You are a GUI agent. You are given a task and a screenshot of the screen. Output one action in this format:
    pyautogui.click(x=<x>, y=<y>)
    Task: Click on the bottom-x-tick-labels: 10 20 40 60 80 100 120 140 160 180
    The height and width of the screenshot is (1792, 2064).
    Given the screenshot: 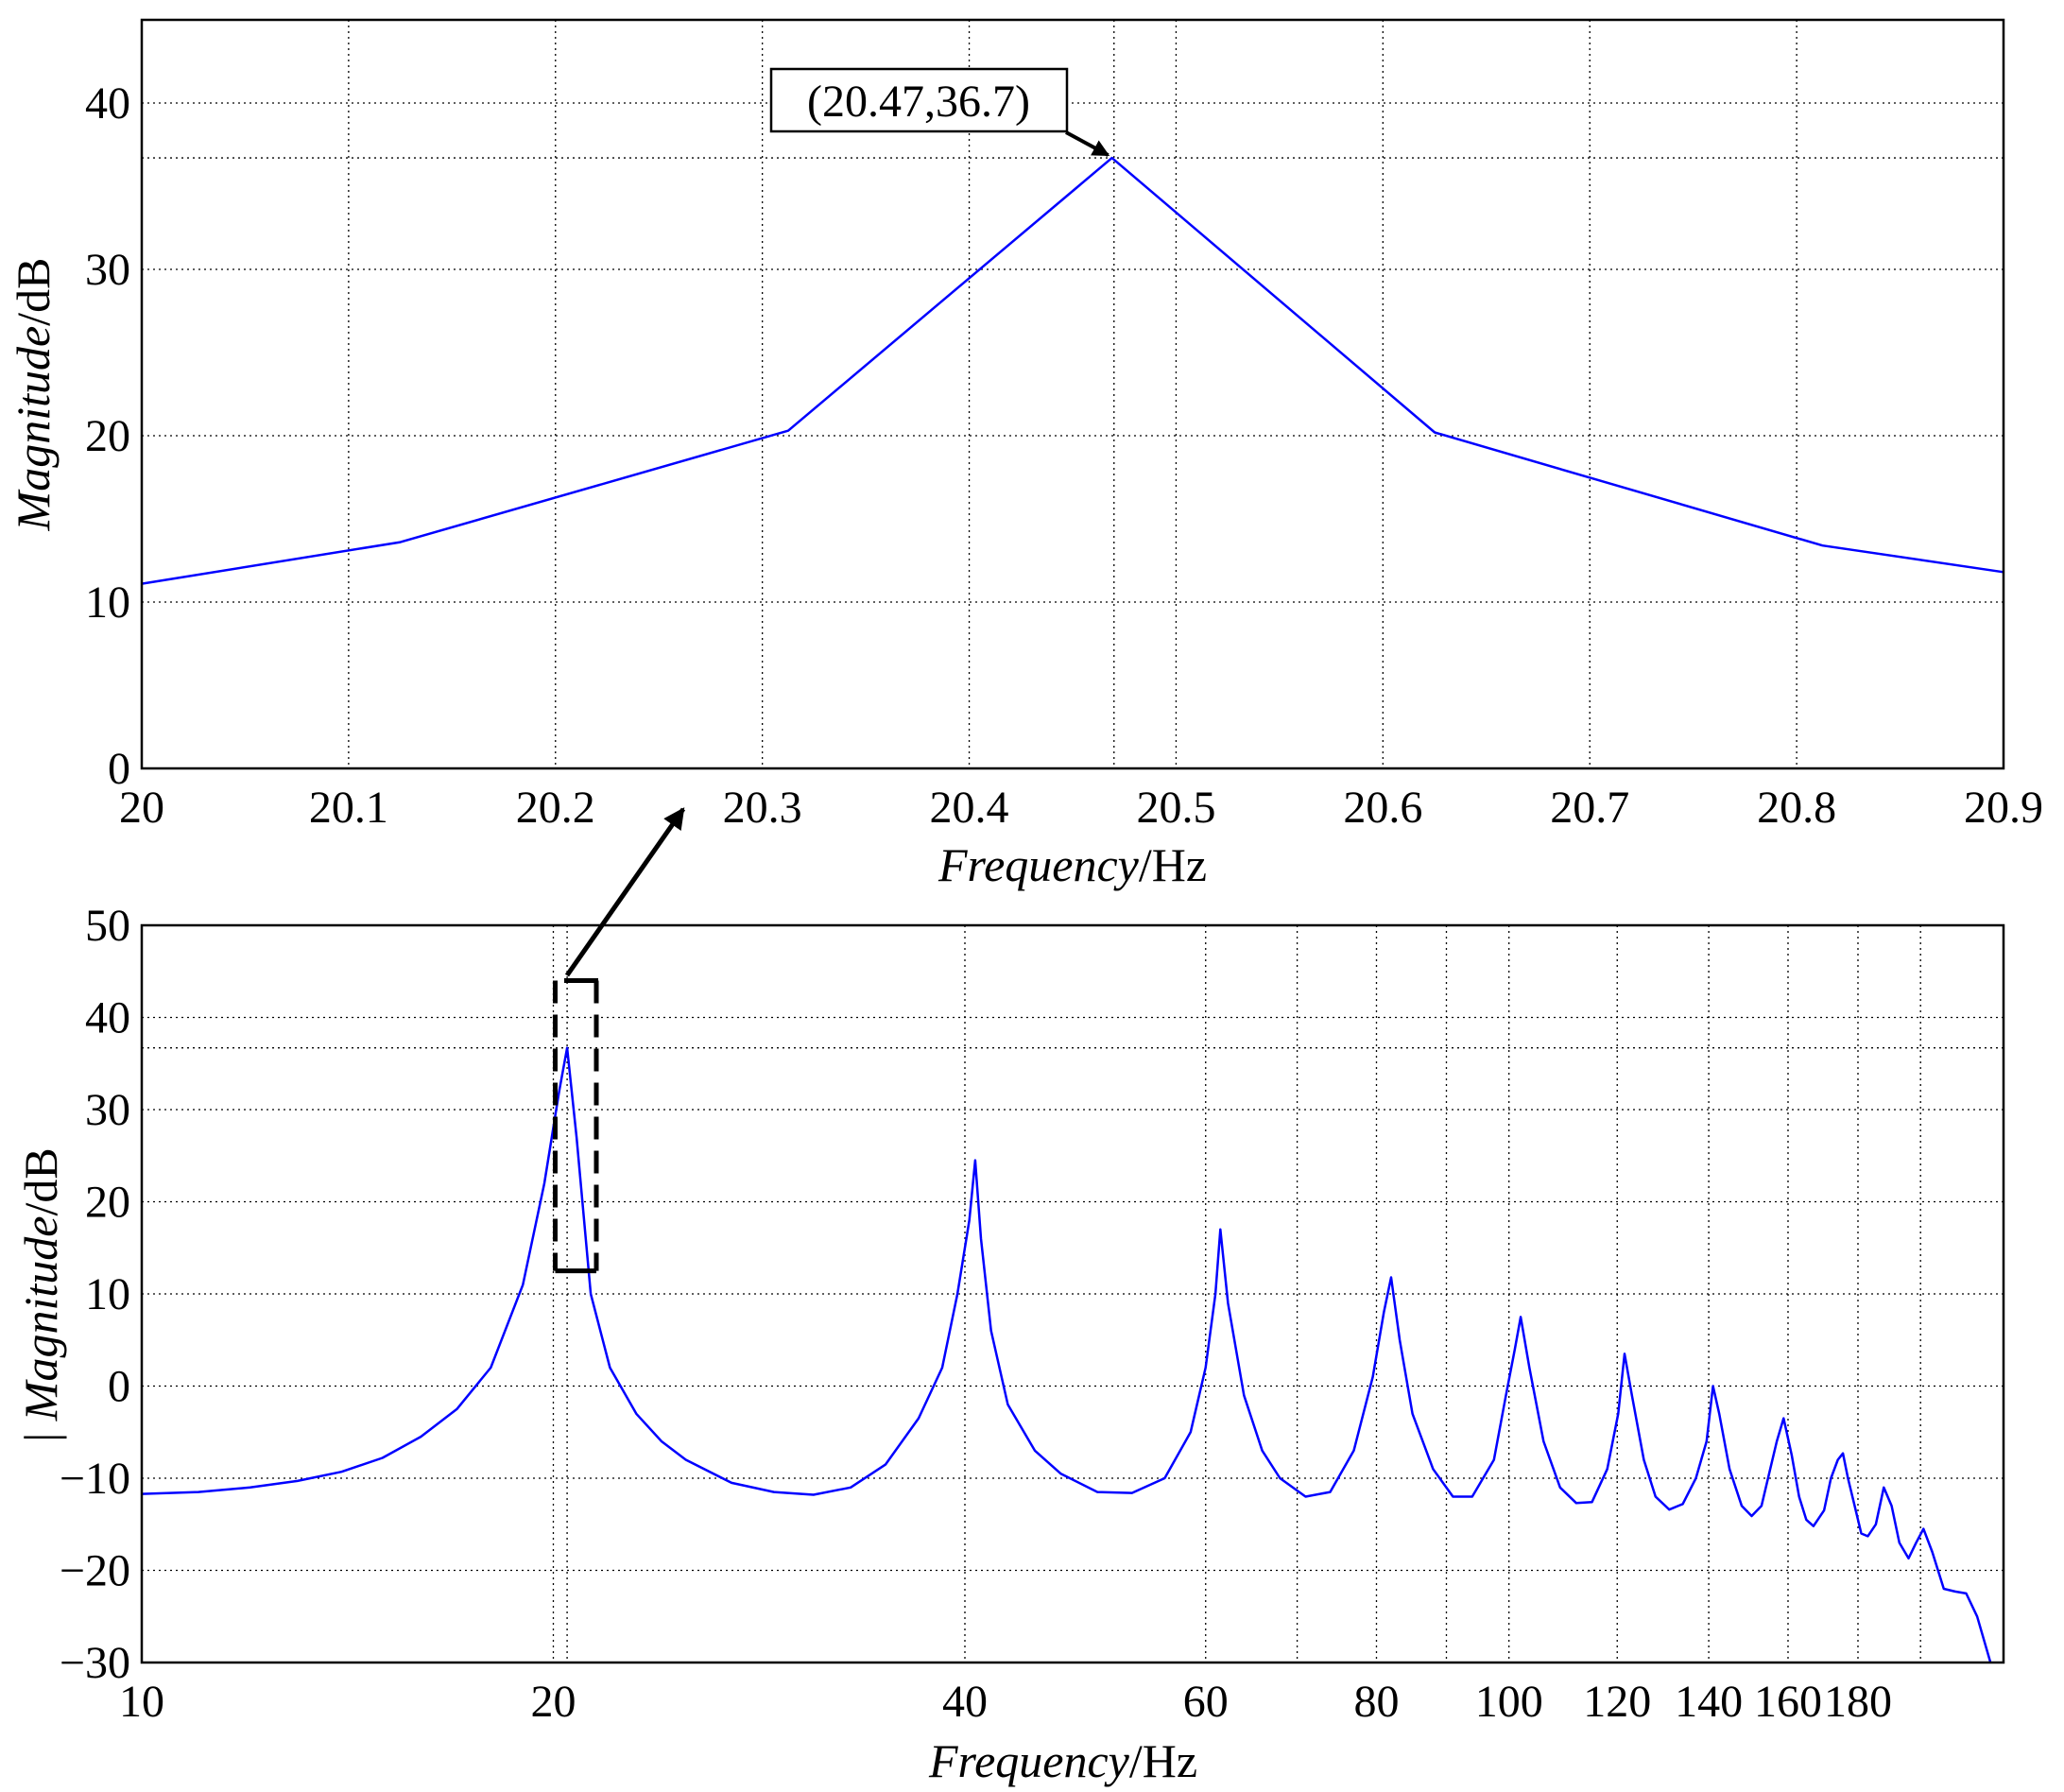 What is the action you would take?
    pyautogui.click(x=1006, y=1702)
    